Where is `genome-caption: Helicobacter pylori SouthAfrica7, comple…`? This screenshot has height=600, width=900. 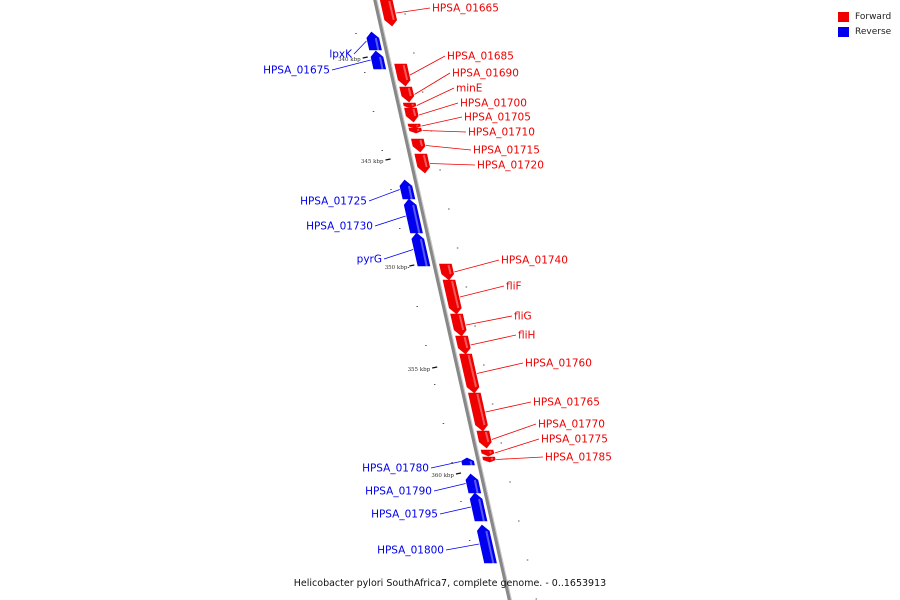
genome-caption: Helicobacter pylori SouthAfrica7, comple… is located at coordinates (450, 583).